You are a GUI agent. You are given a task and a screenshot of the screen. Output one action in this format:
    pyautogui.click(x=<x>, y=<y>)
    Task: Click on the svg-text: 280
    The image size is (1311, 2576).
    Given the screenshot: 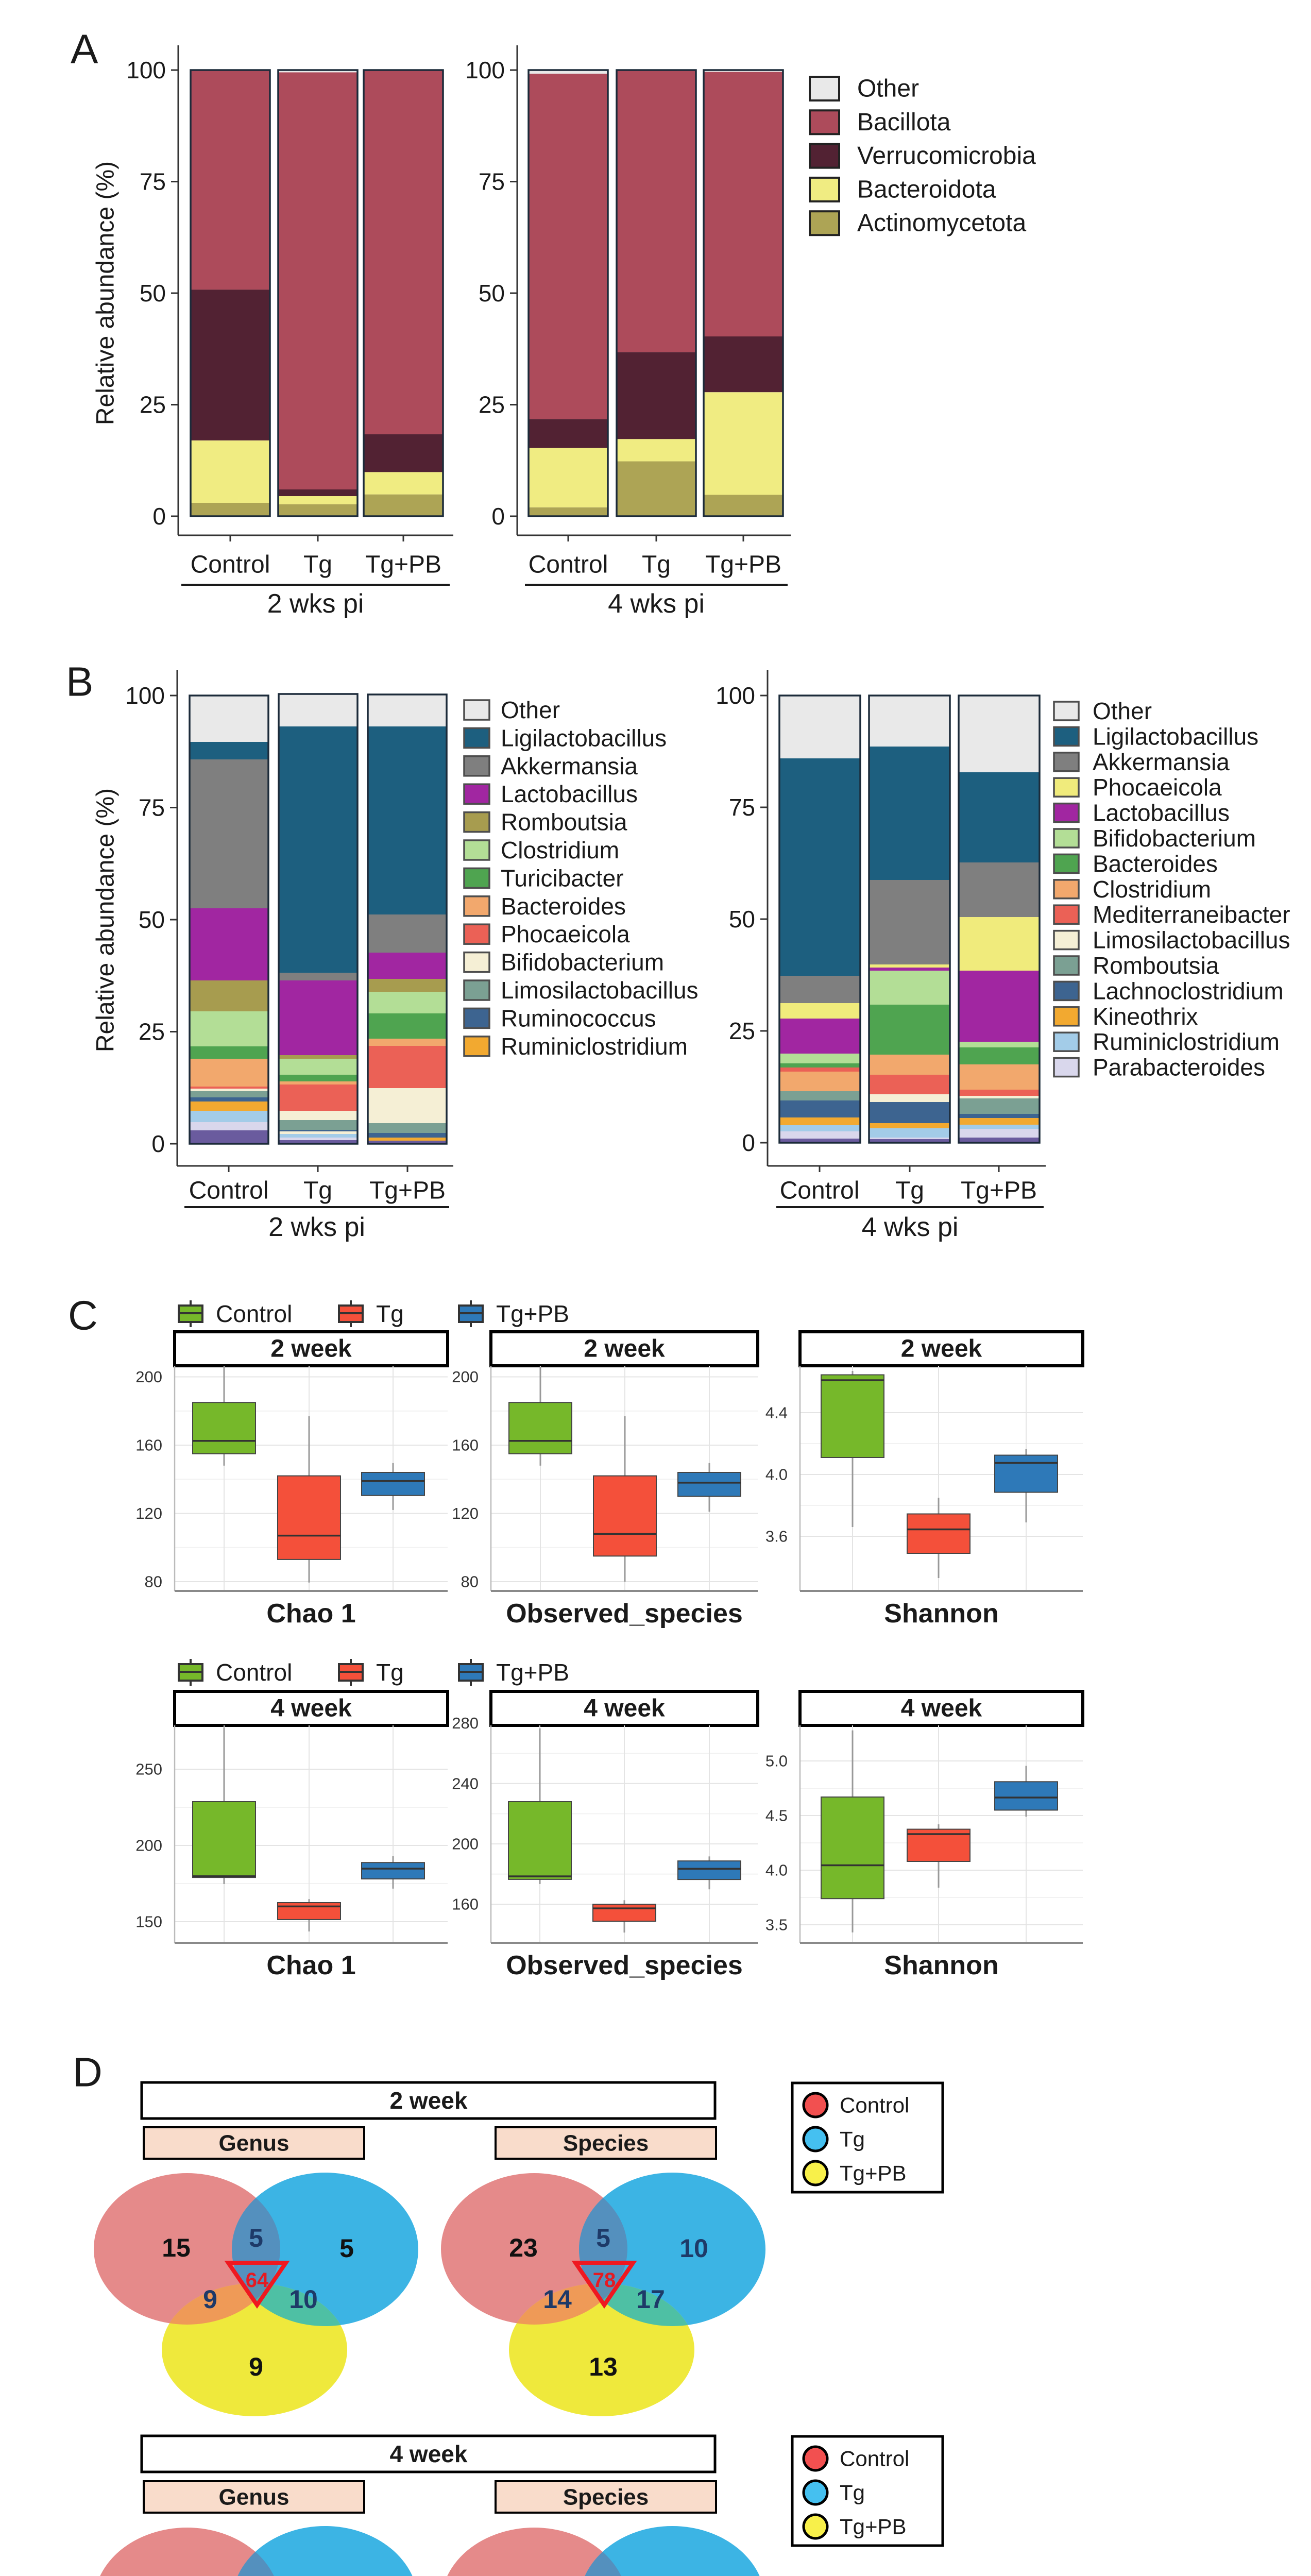 What is the action you would take?
    pyautogui.click(x=465, y=1723)
    